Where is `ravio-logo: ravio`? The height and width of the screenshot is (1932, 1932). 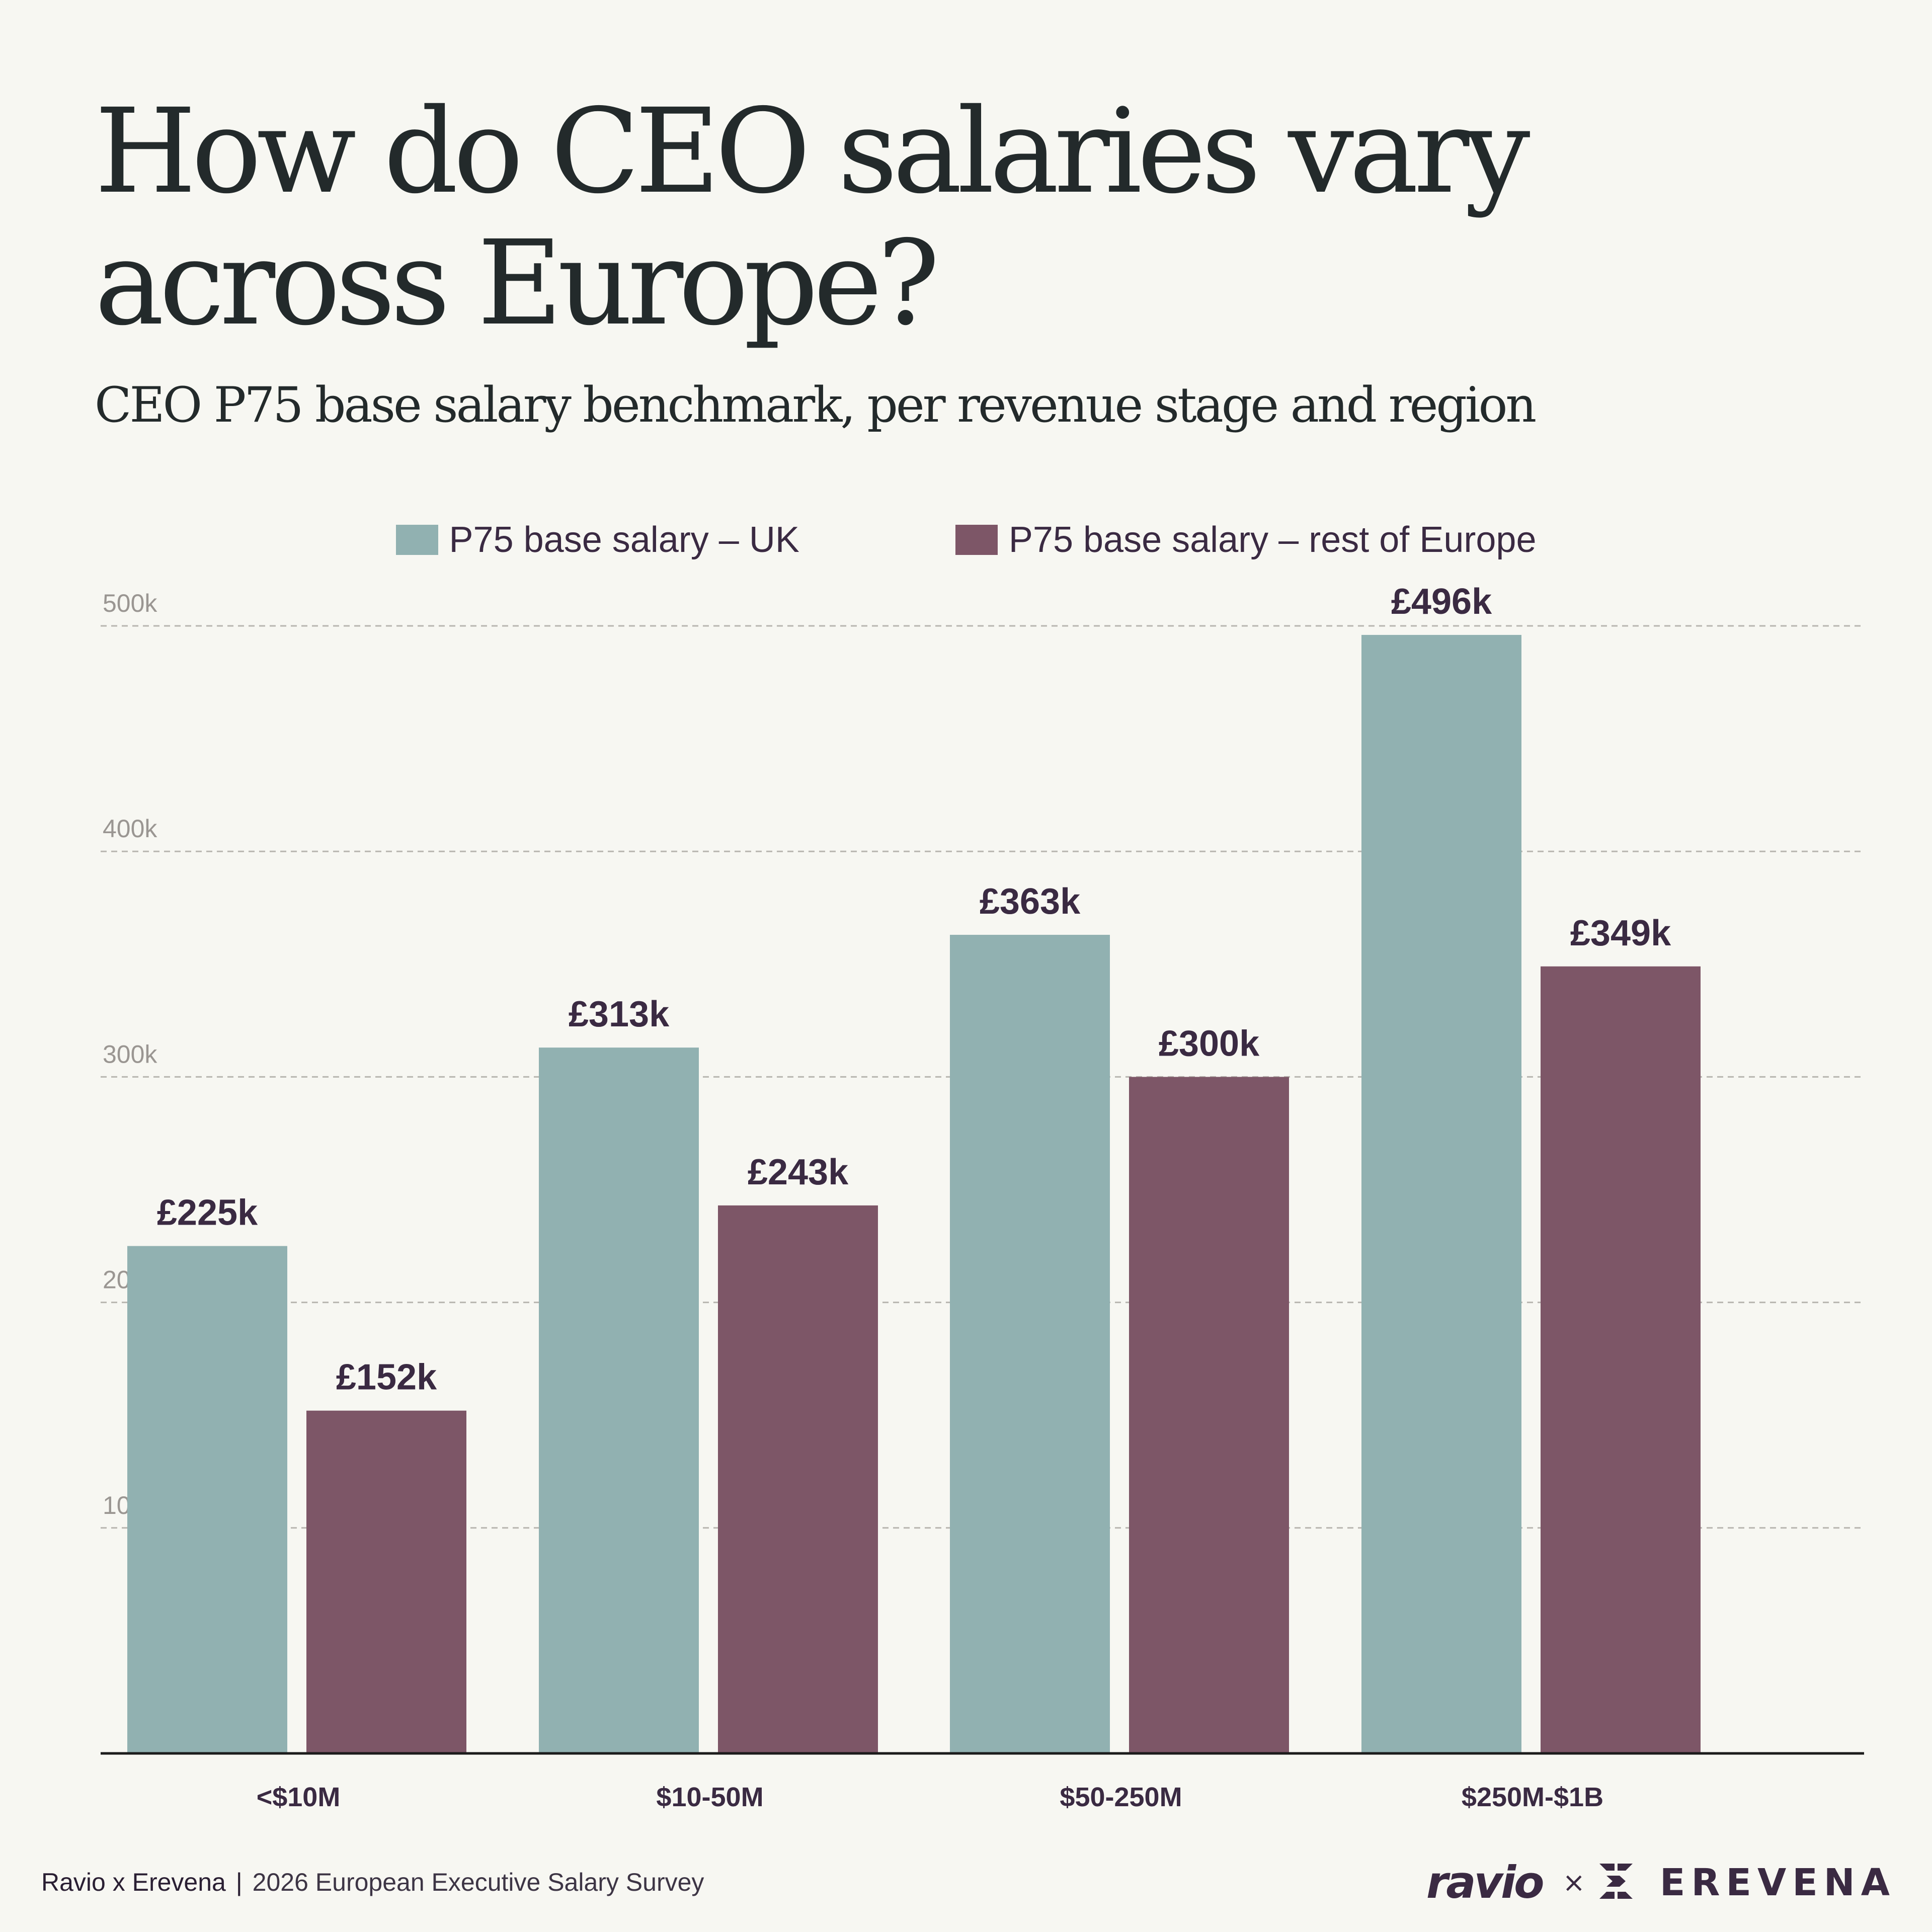 ravio-logo: ravio is located at coordinates (1486, 1882).